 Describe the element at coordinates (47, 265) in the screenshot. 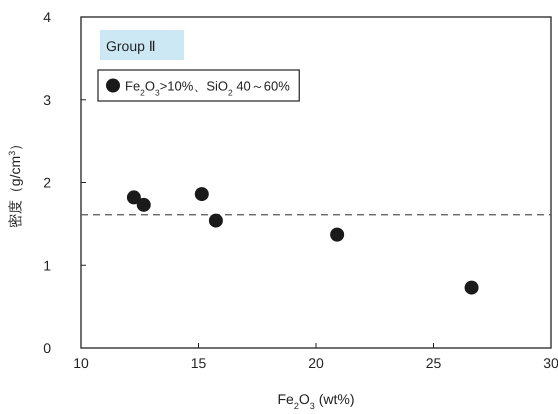

I see `y-tick-label: 1` at that location.